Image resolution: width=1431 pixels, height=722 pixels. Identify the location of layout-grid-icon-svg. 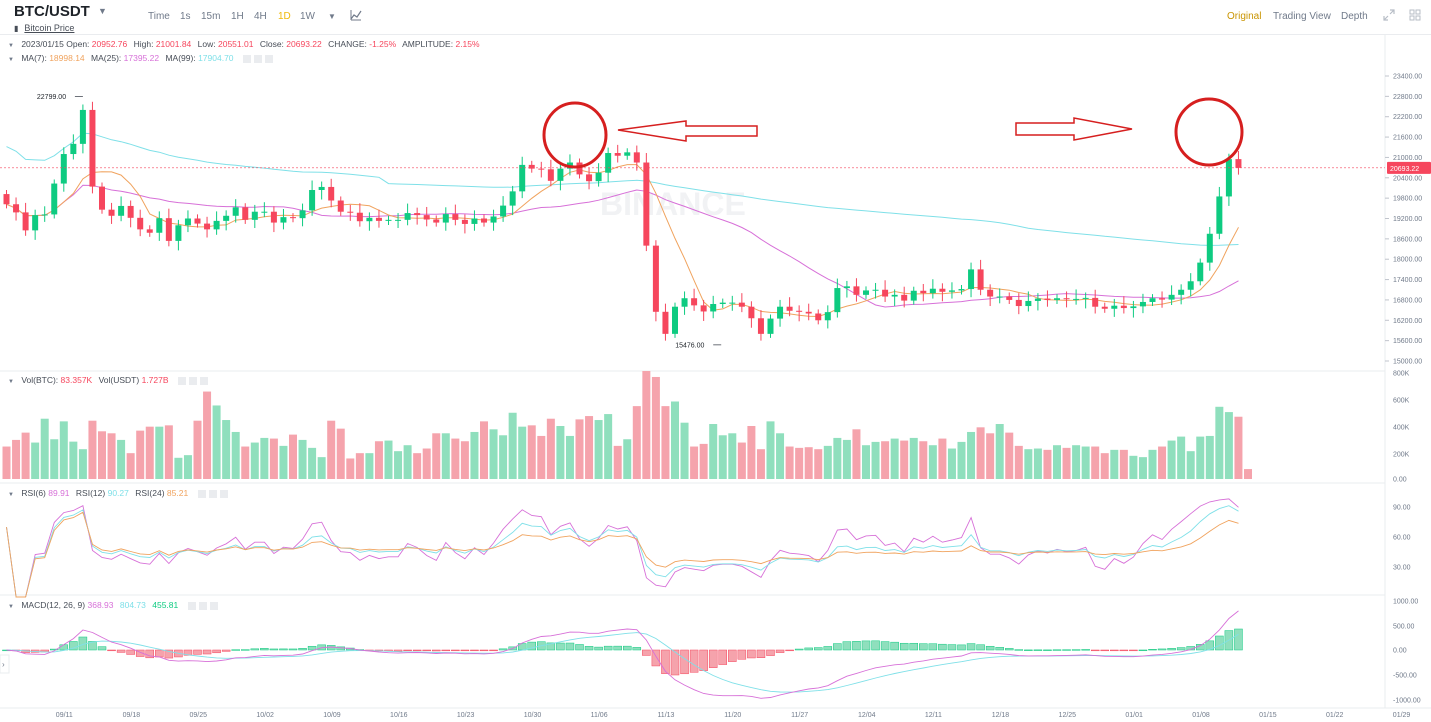
(1415, 15).